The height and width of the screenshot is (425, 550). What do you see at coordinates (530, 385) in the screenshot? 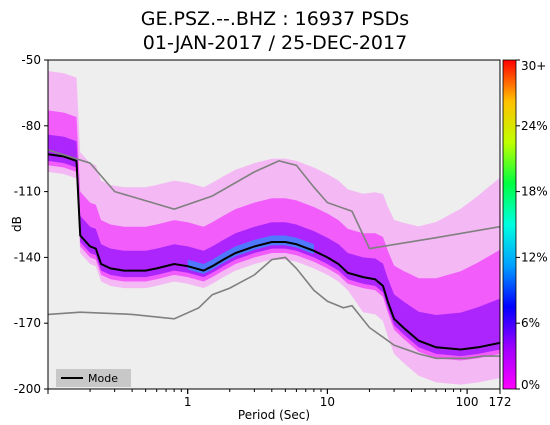
I see `colorbar-tick-label: 0%` at bounding box center [530, 385].